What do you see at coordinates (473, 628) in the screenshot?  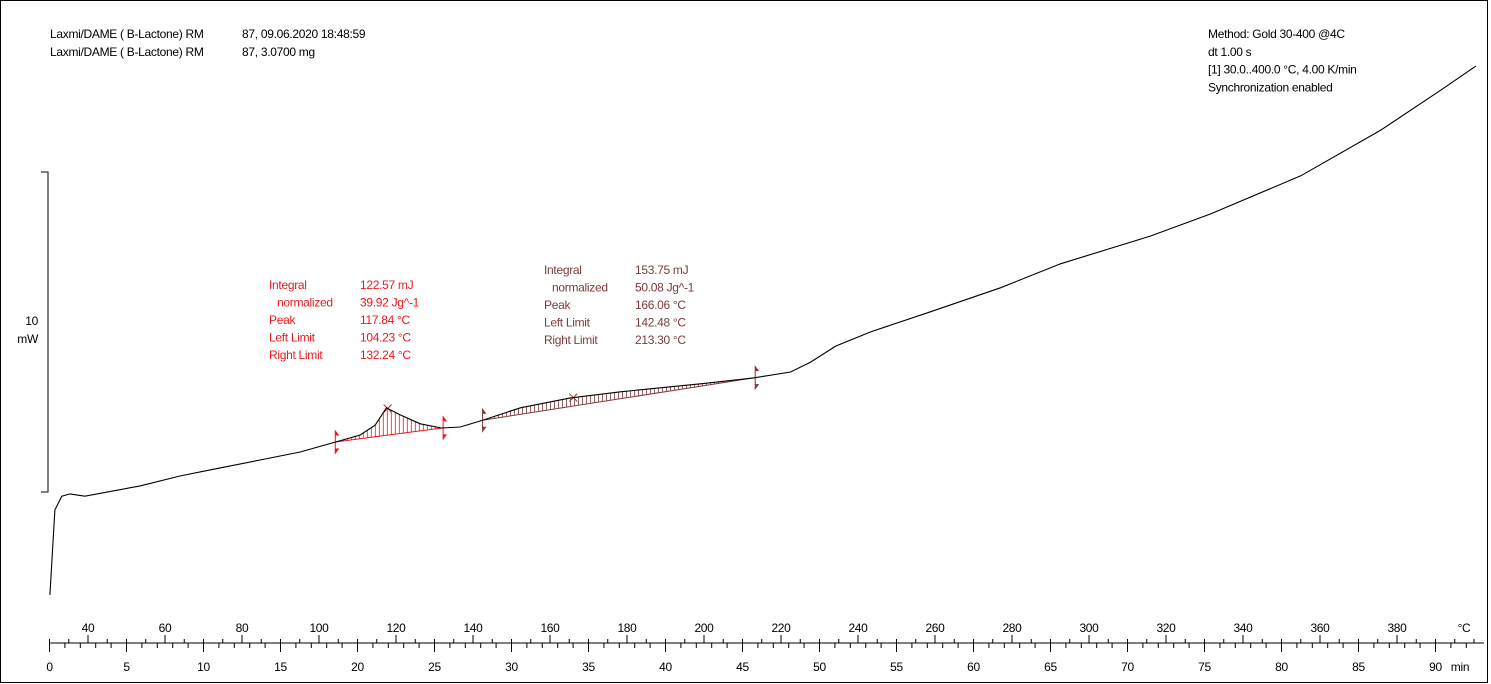 I see `x-tick-label: 140` at bounding box center [473, 628].